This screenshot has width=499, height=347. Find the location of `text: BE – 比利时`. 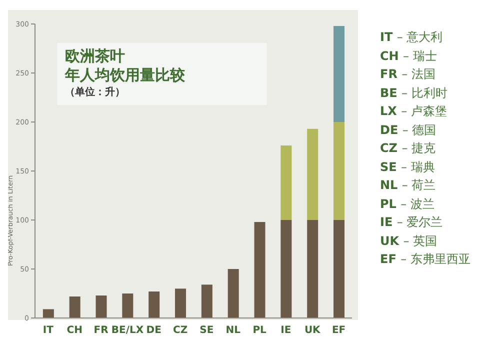

text: BE – 比利时 is located at coordinates (414, 93).